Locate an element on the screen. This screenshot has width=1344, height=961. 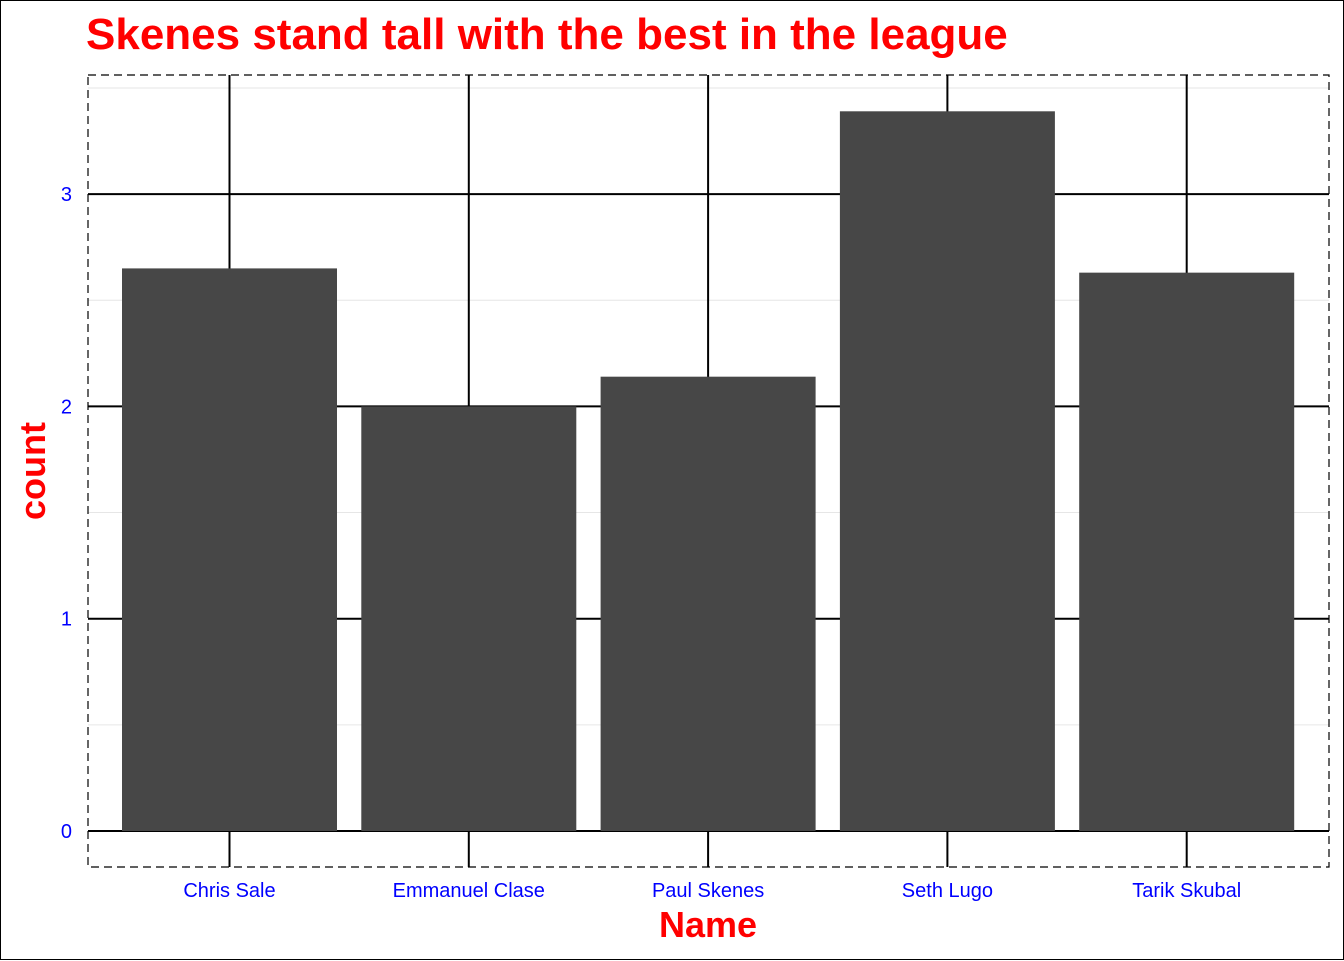
x-tick-label: Seth Lugo is located at coordinates (947, 891).